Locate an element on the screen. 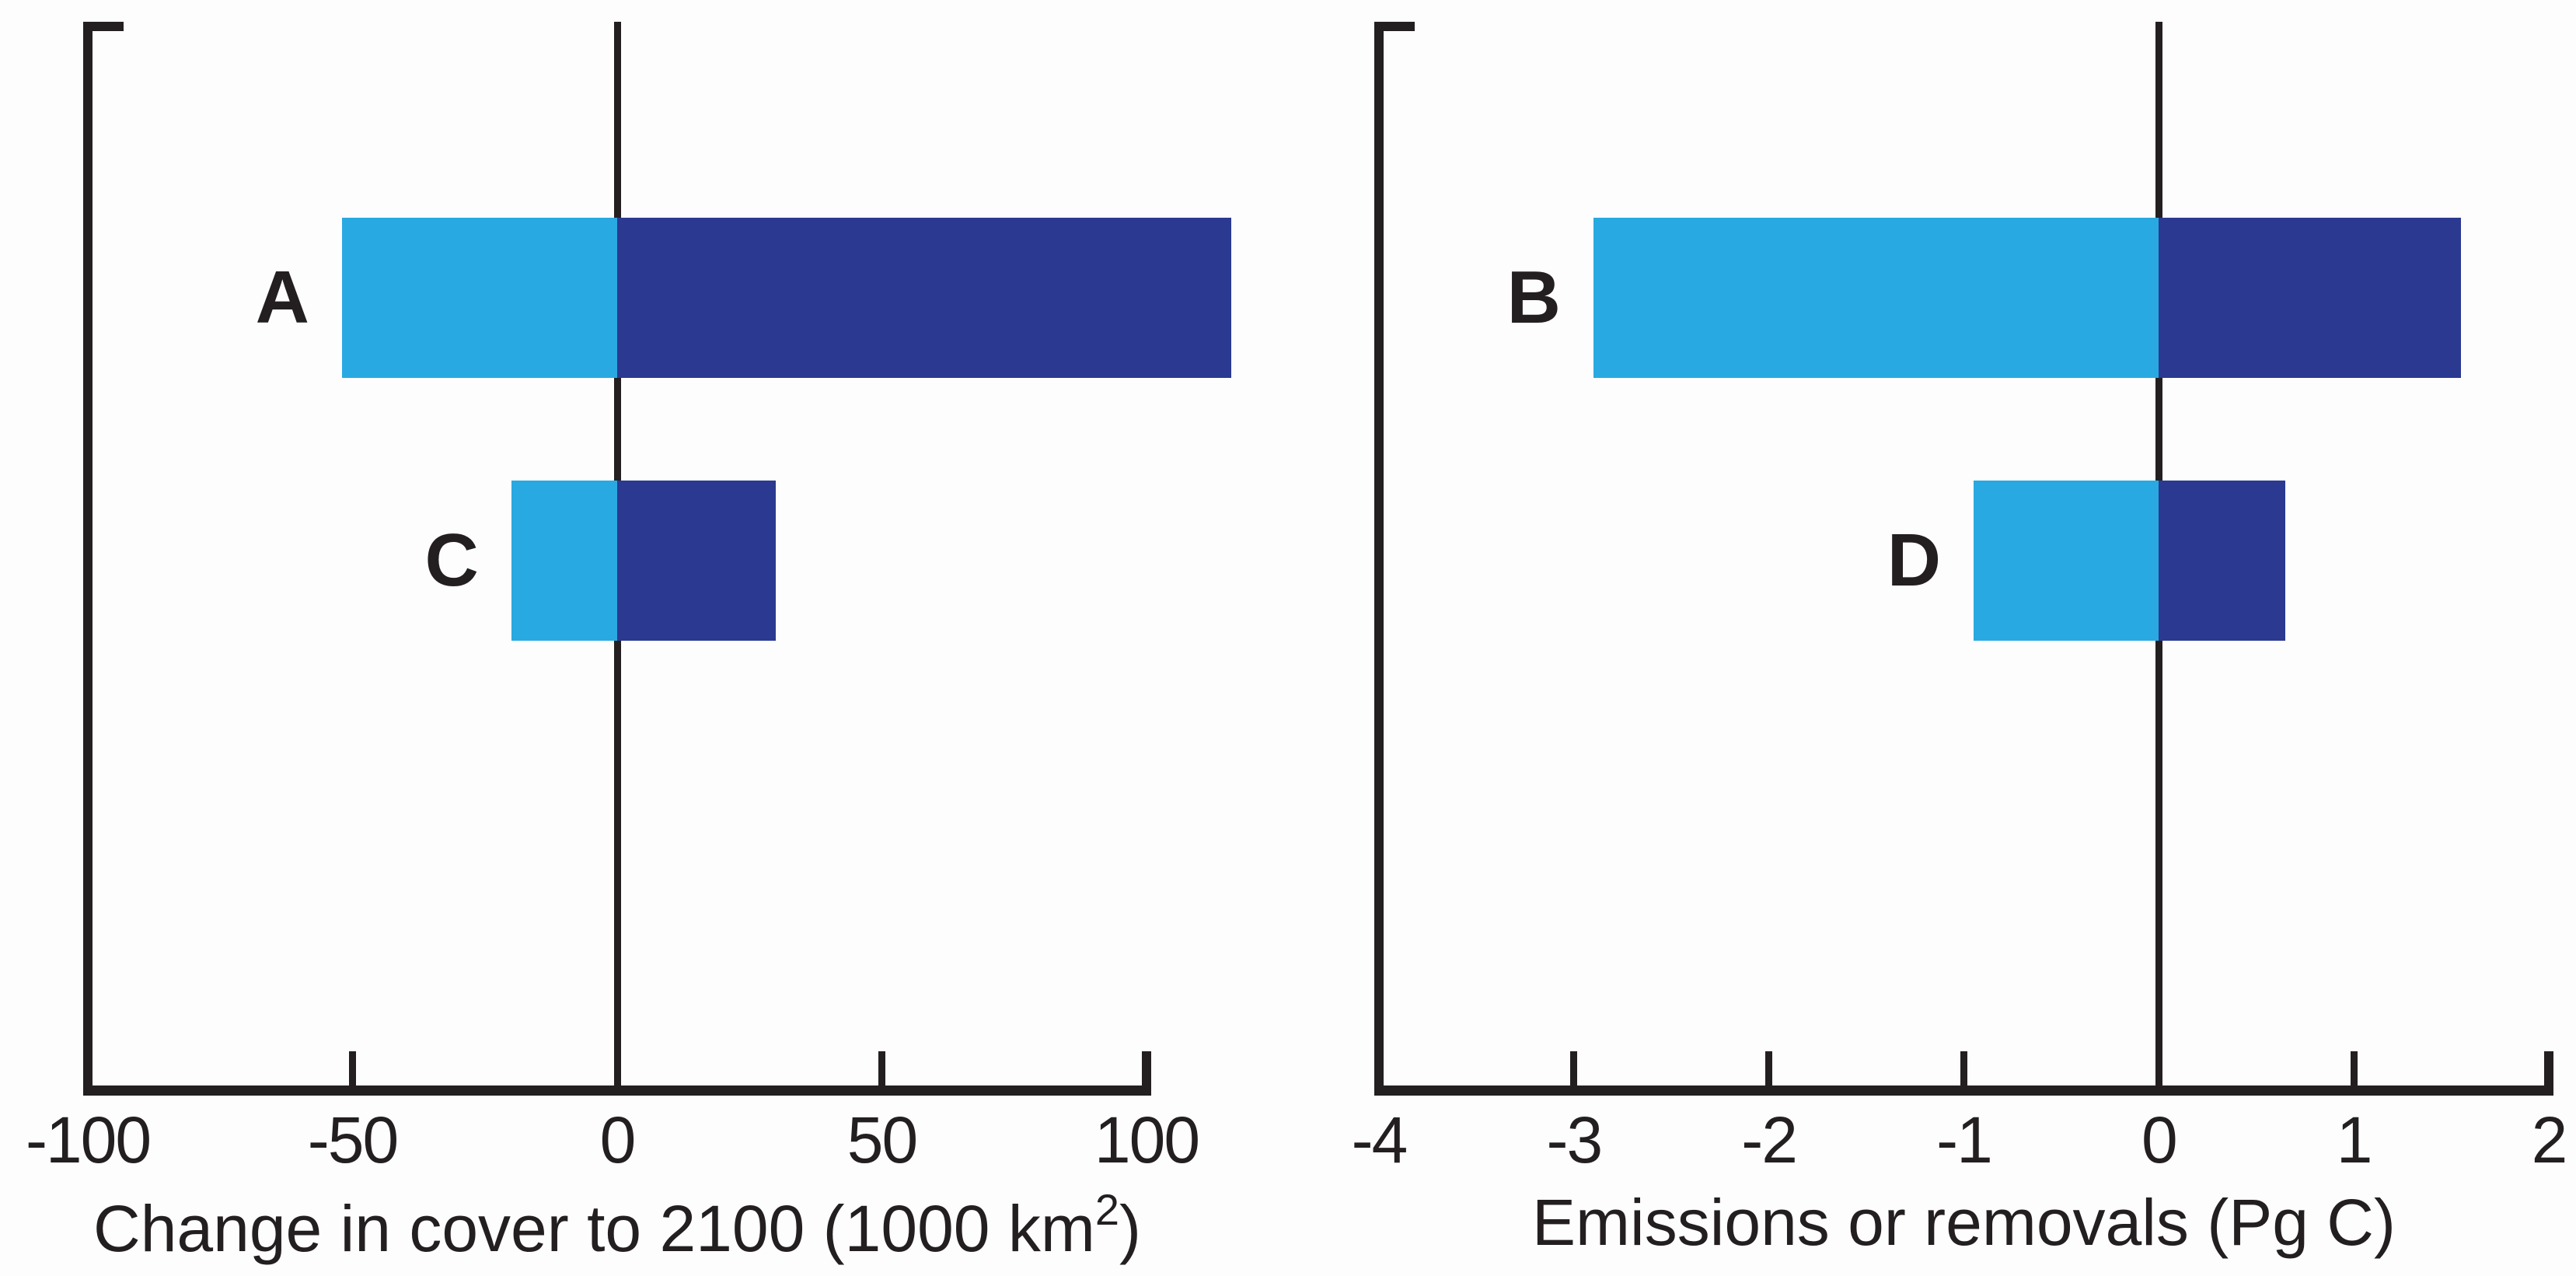 The height and width of the screenshot is (1276, 2576). bar-B-positive-segment is located at coordinates (2311, 298).